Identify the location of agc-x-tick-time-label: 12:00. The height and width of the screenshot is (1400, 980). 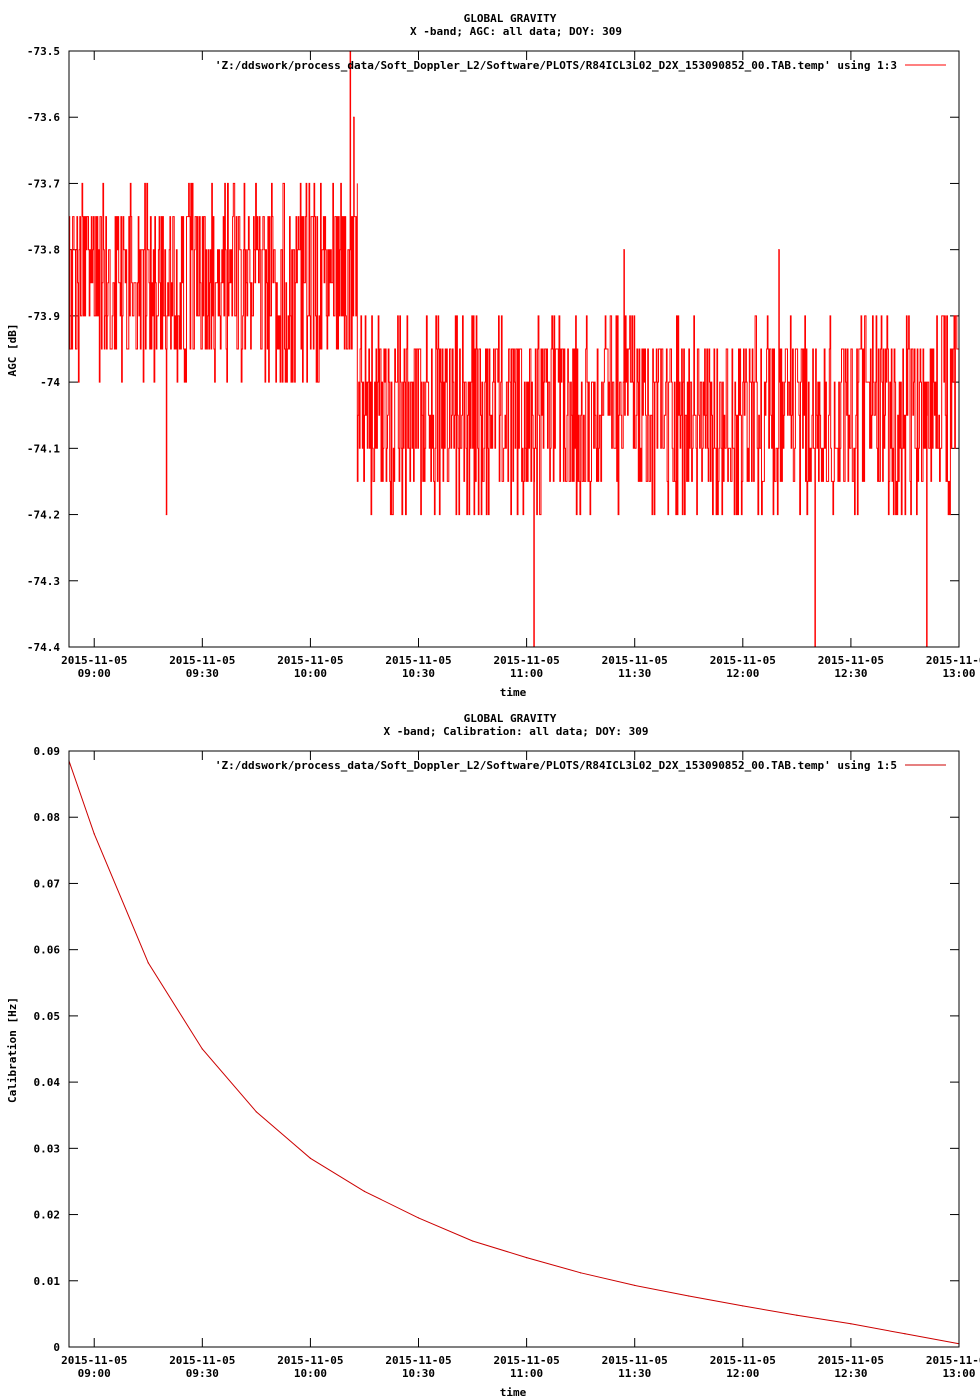
(742, 673).